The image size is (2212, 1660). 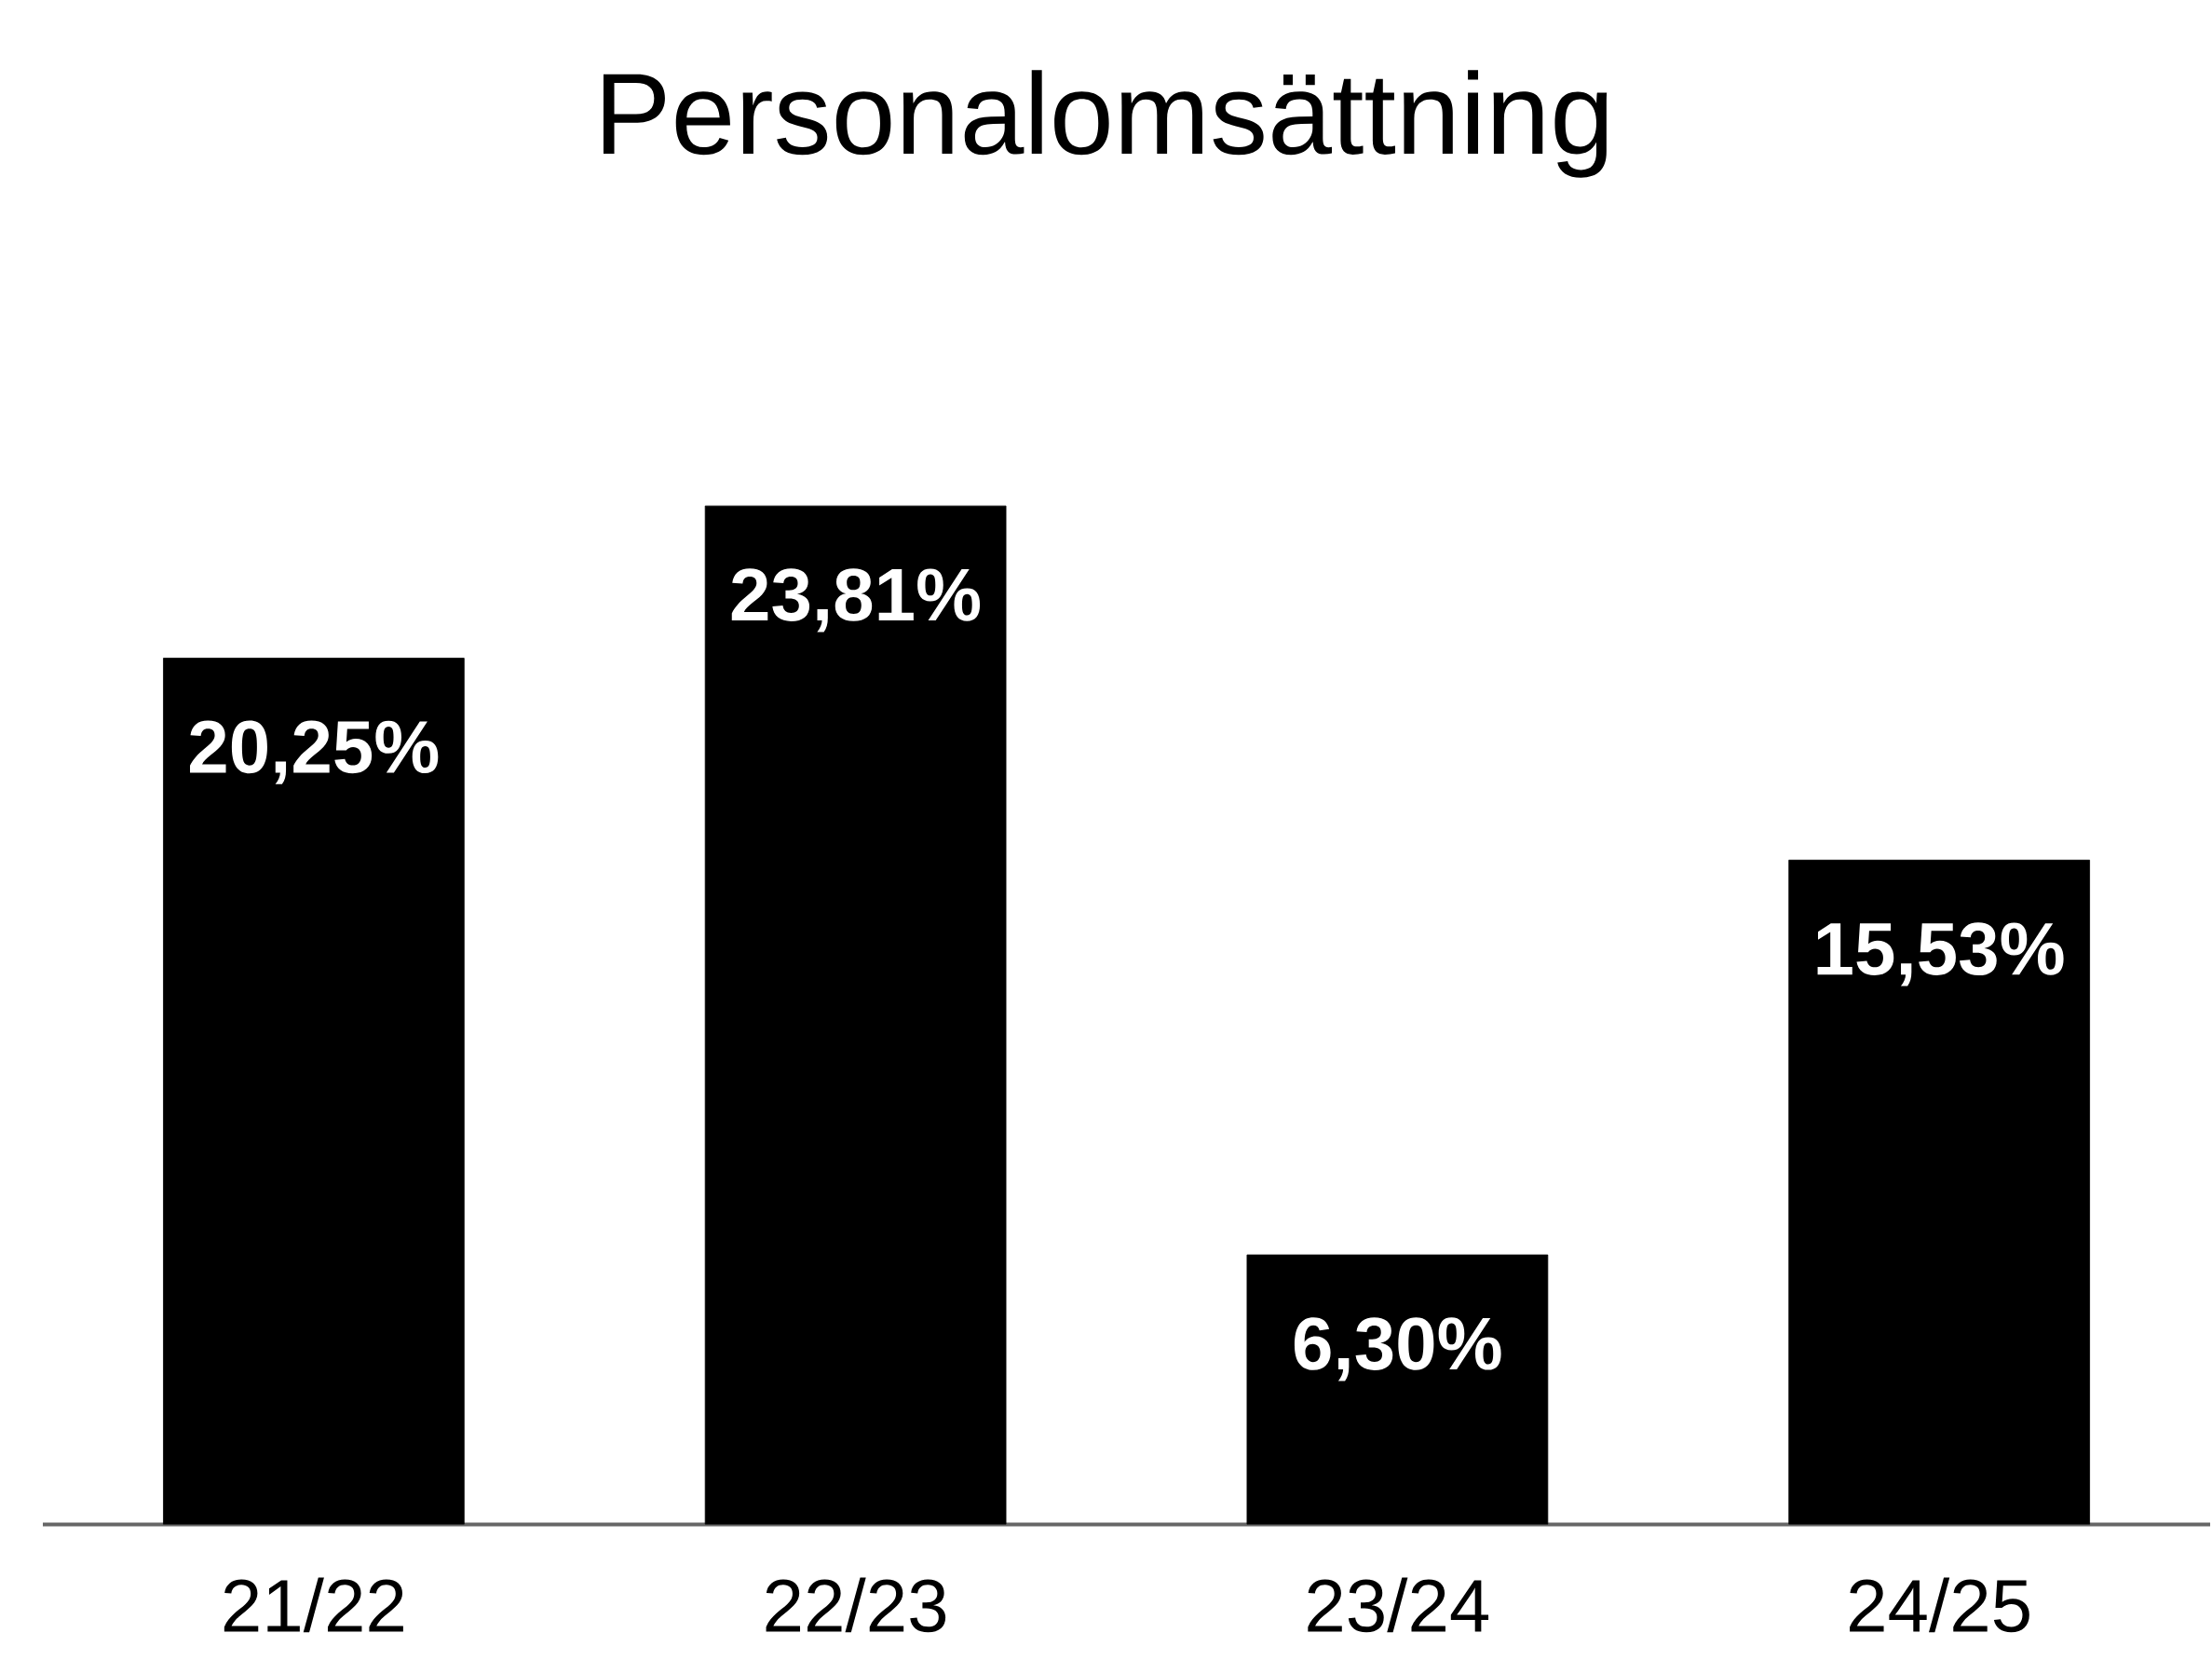 I want to click on chart-title: Personalomsättning, so click(x=1106, y=124).